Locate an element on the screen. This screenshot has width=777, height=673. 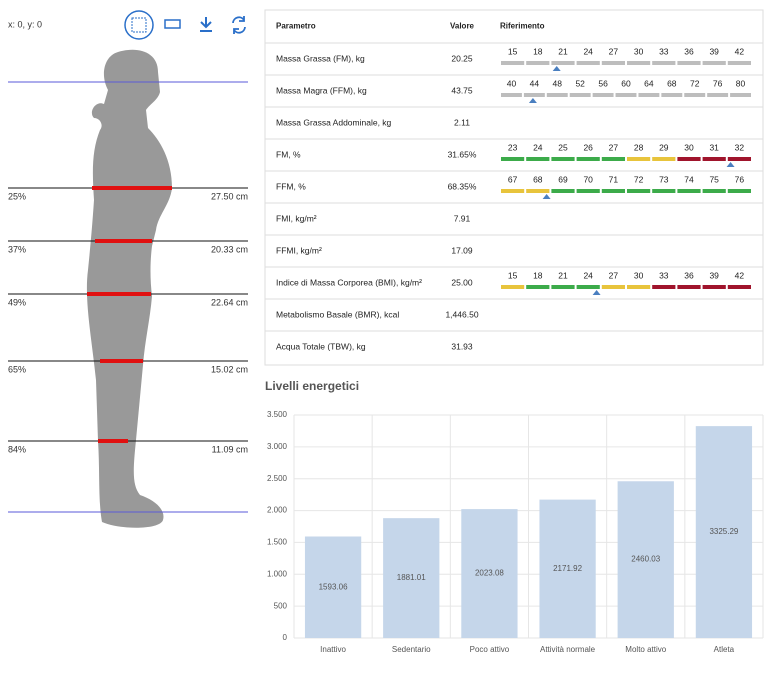
scale-tick: 70 is located at coordinates (588, 179).